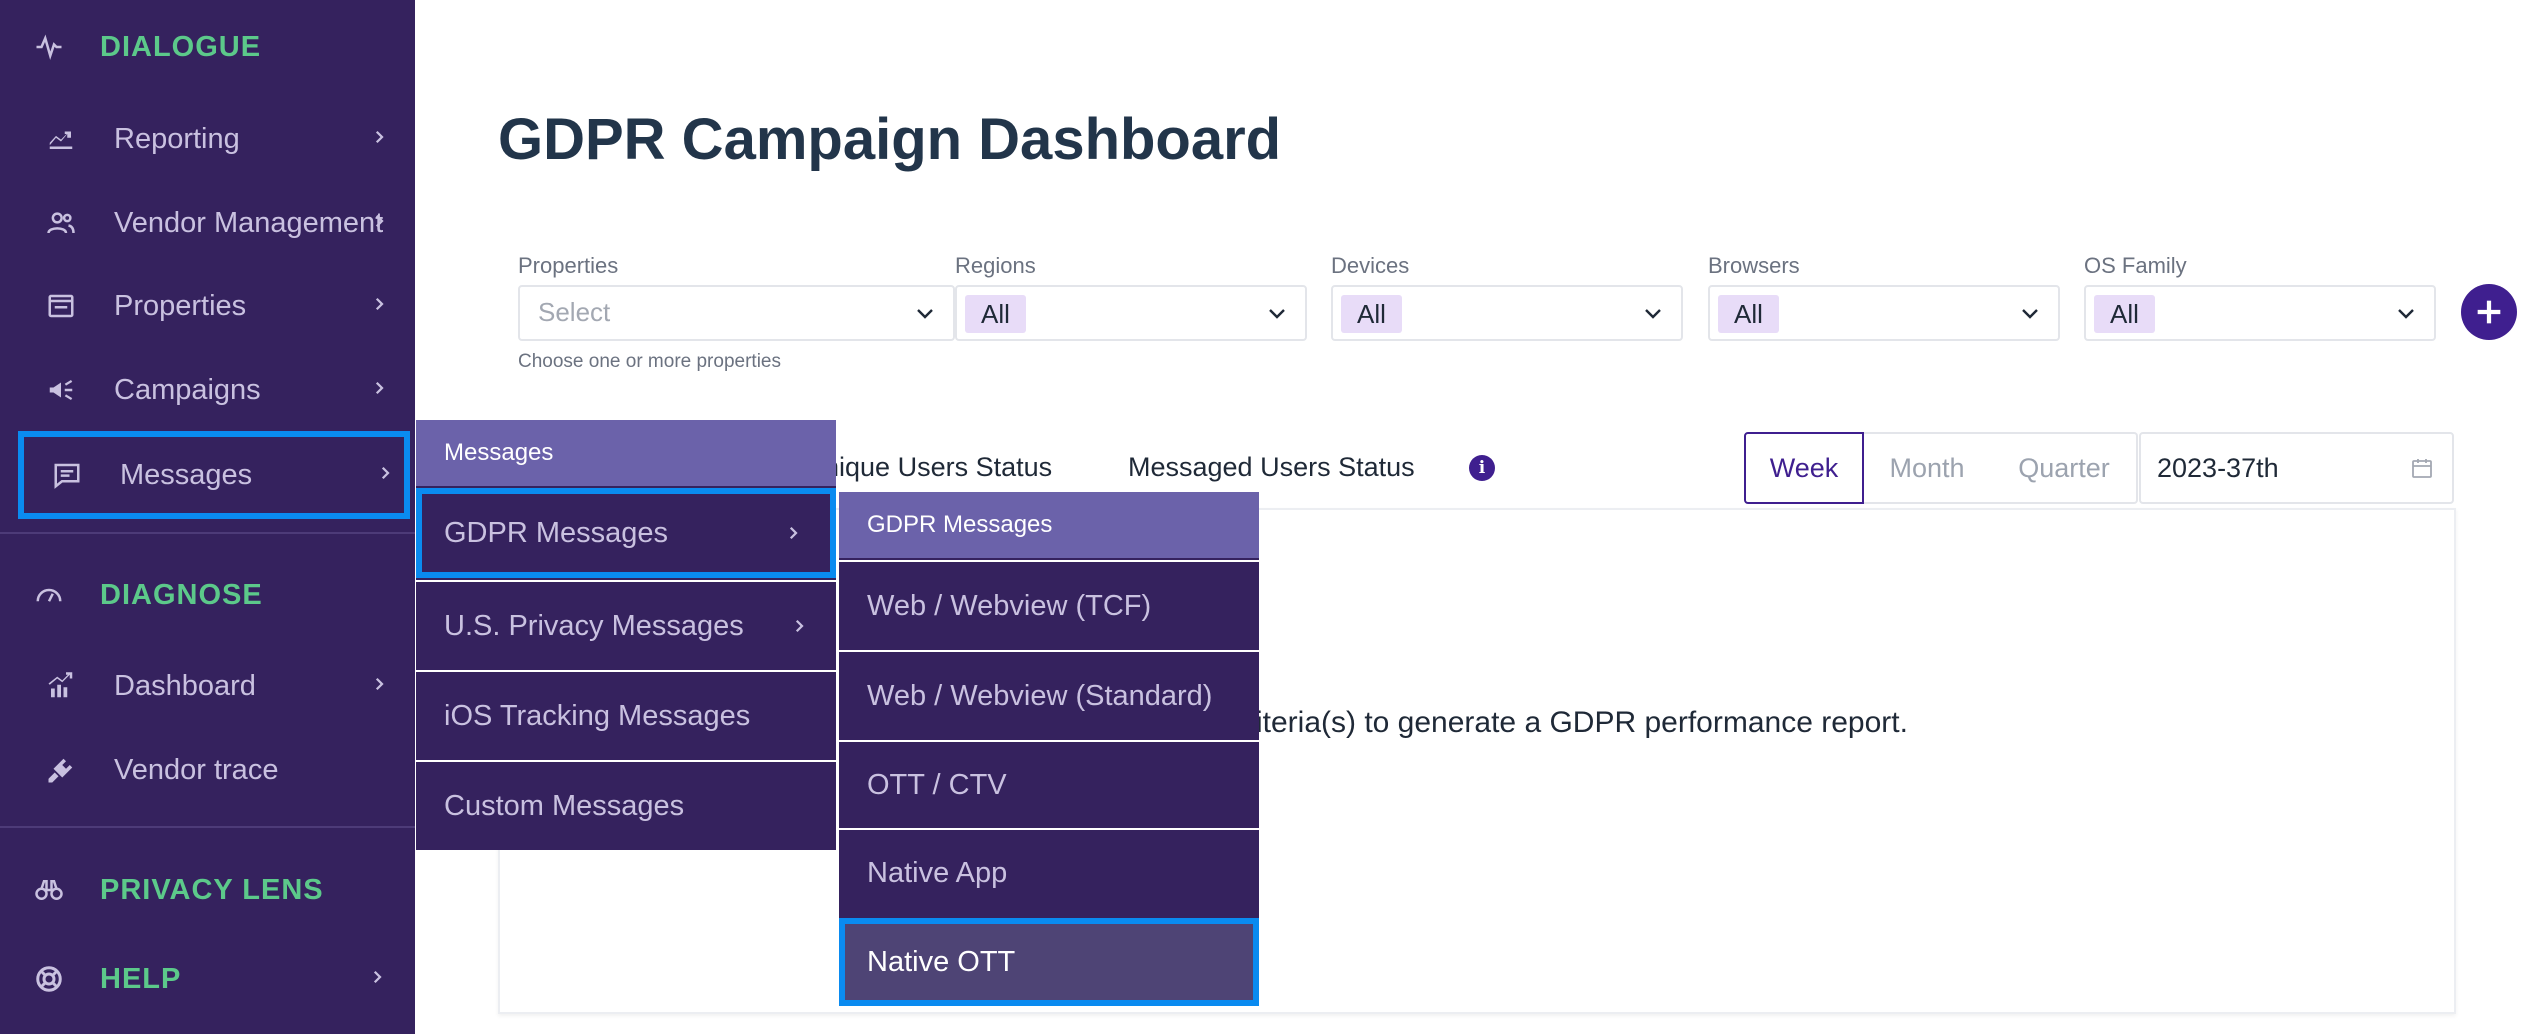 Image resolution: width=2529 pixels, height=1034 pixels. I want to click on window-icon, so click(61, 306).